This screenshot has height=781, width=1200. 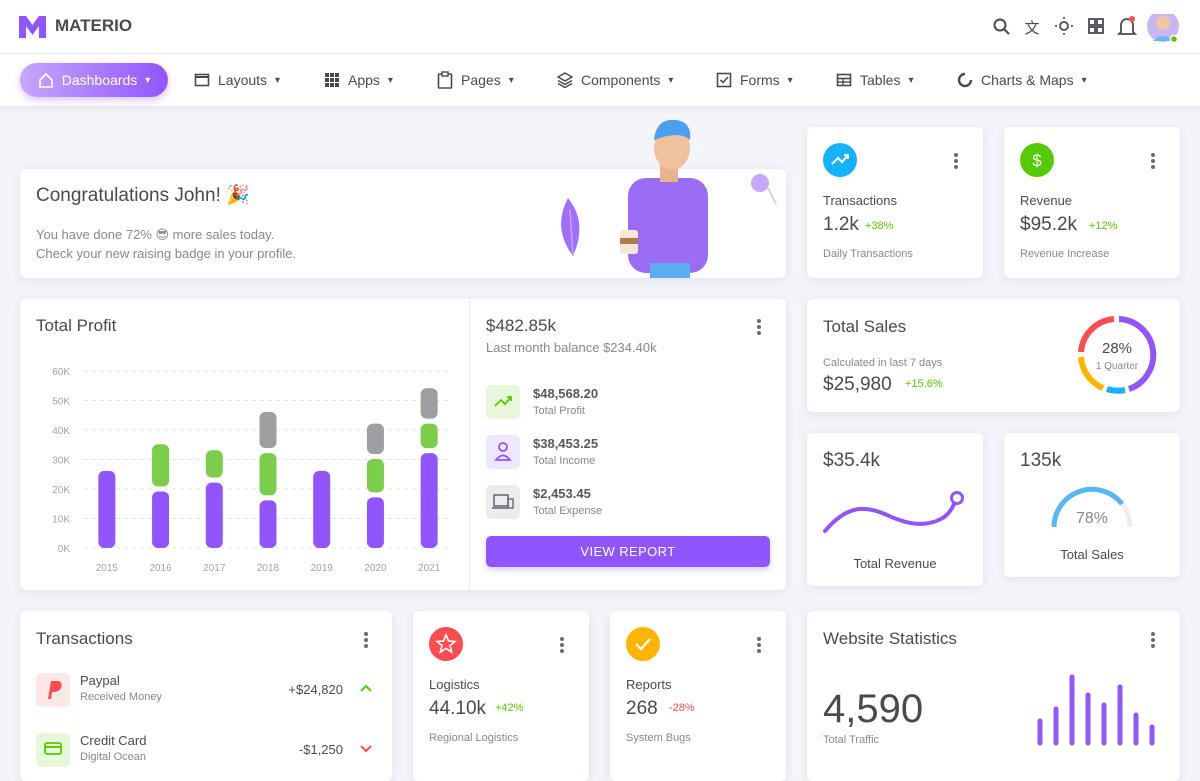 What do you see at coordinates (64, 549) in the screenshot?
I see `y-tick-label: 0K` at bounding box center [64, 549].